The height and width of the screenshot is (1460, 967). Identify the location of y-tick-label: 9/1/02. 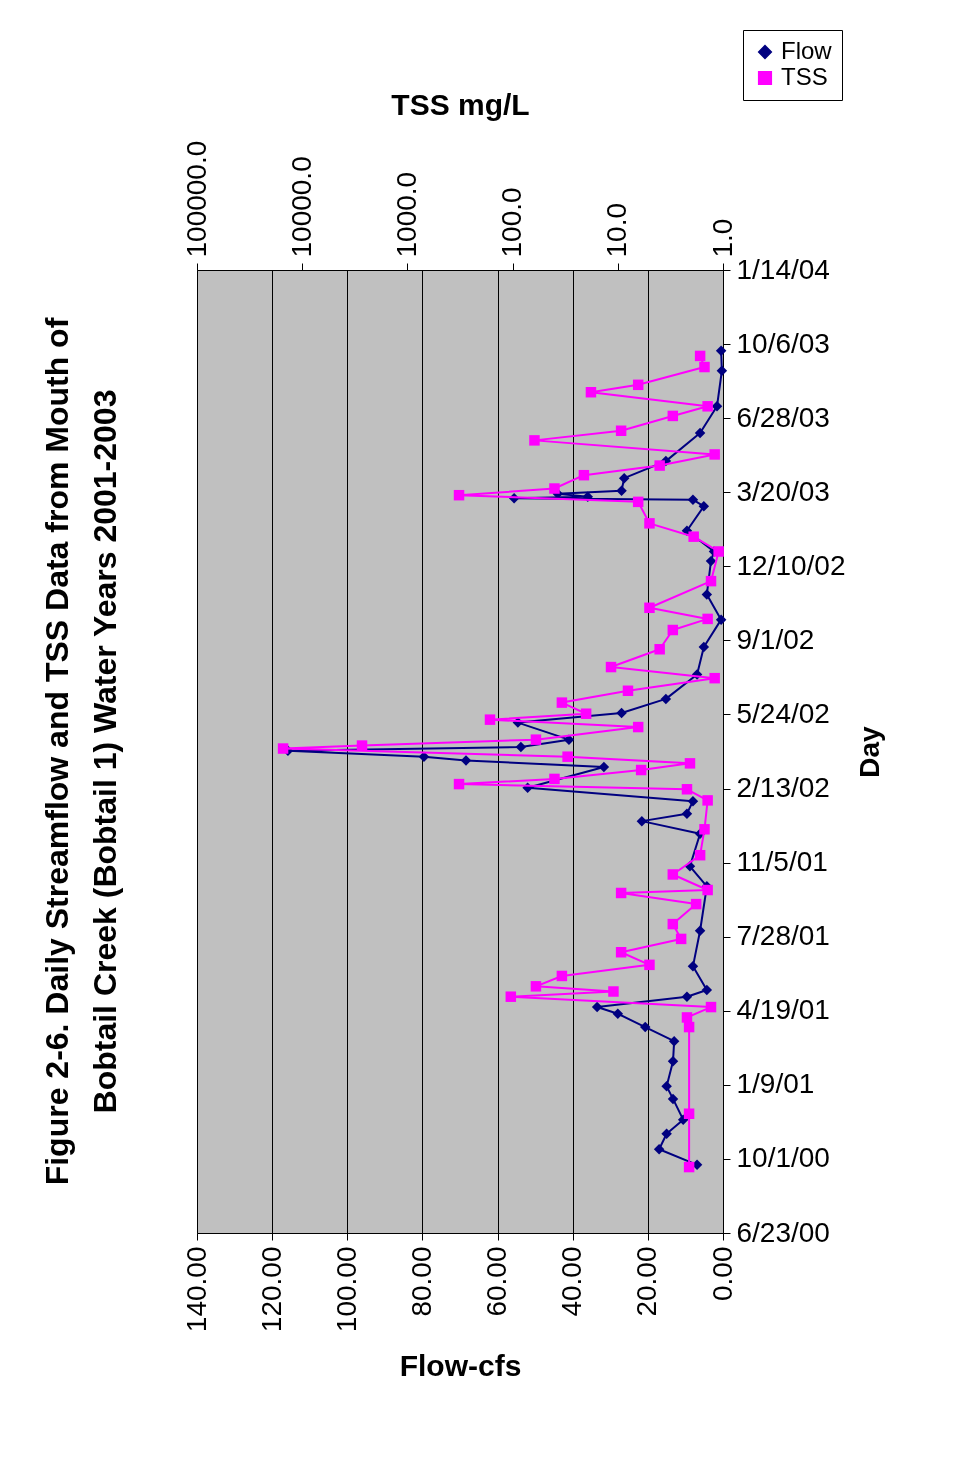
(775, 639).